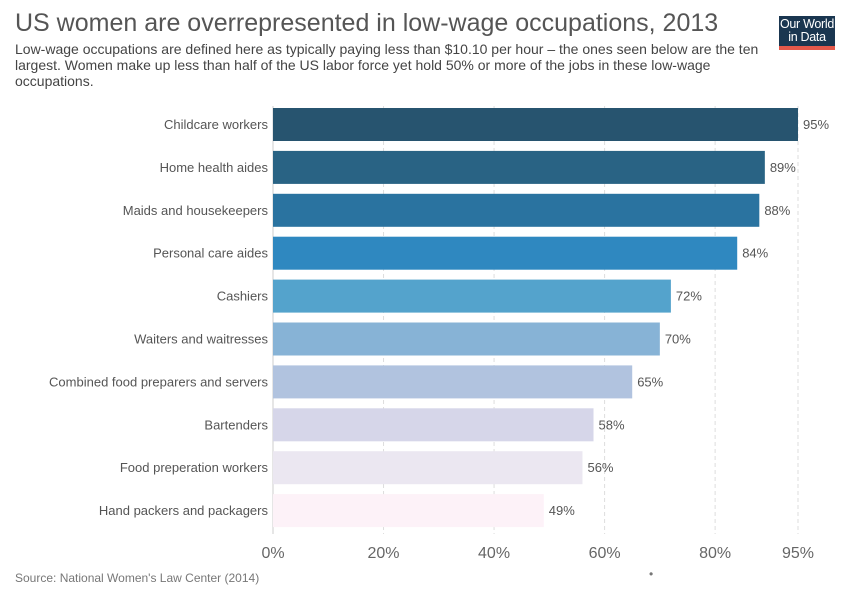 The image size is (850, 600). What do you see at coordinates (816, 124) in the screenshot?
I see `value-label-0: 95%` at bounding box center [816, 124].